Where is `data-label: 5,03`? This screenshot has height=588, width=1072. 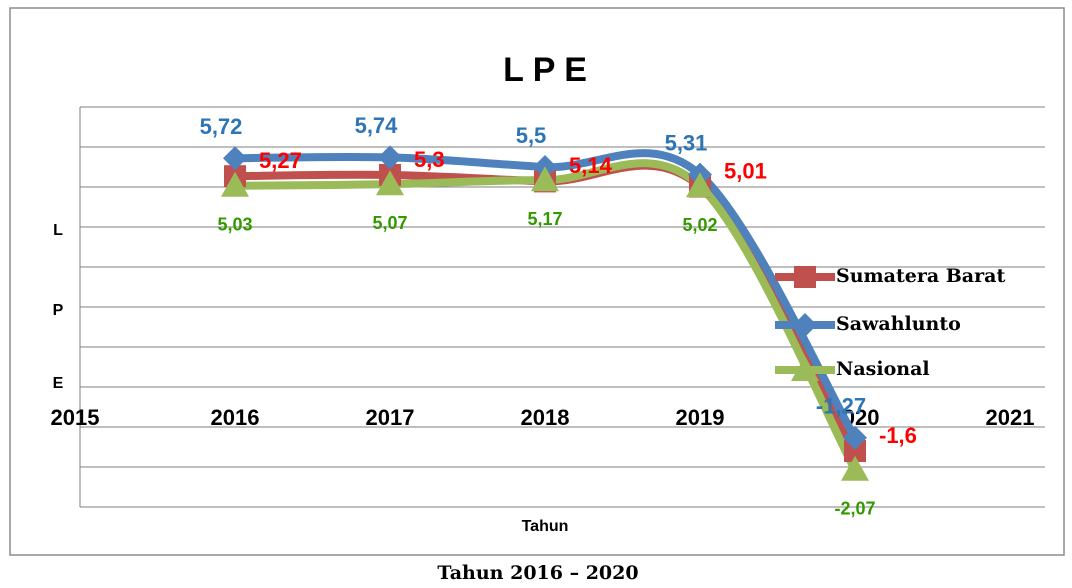
data-label: 5,03 is located at coordinates (234, 225).